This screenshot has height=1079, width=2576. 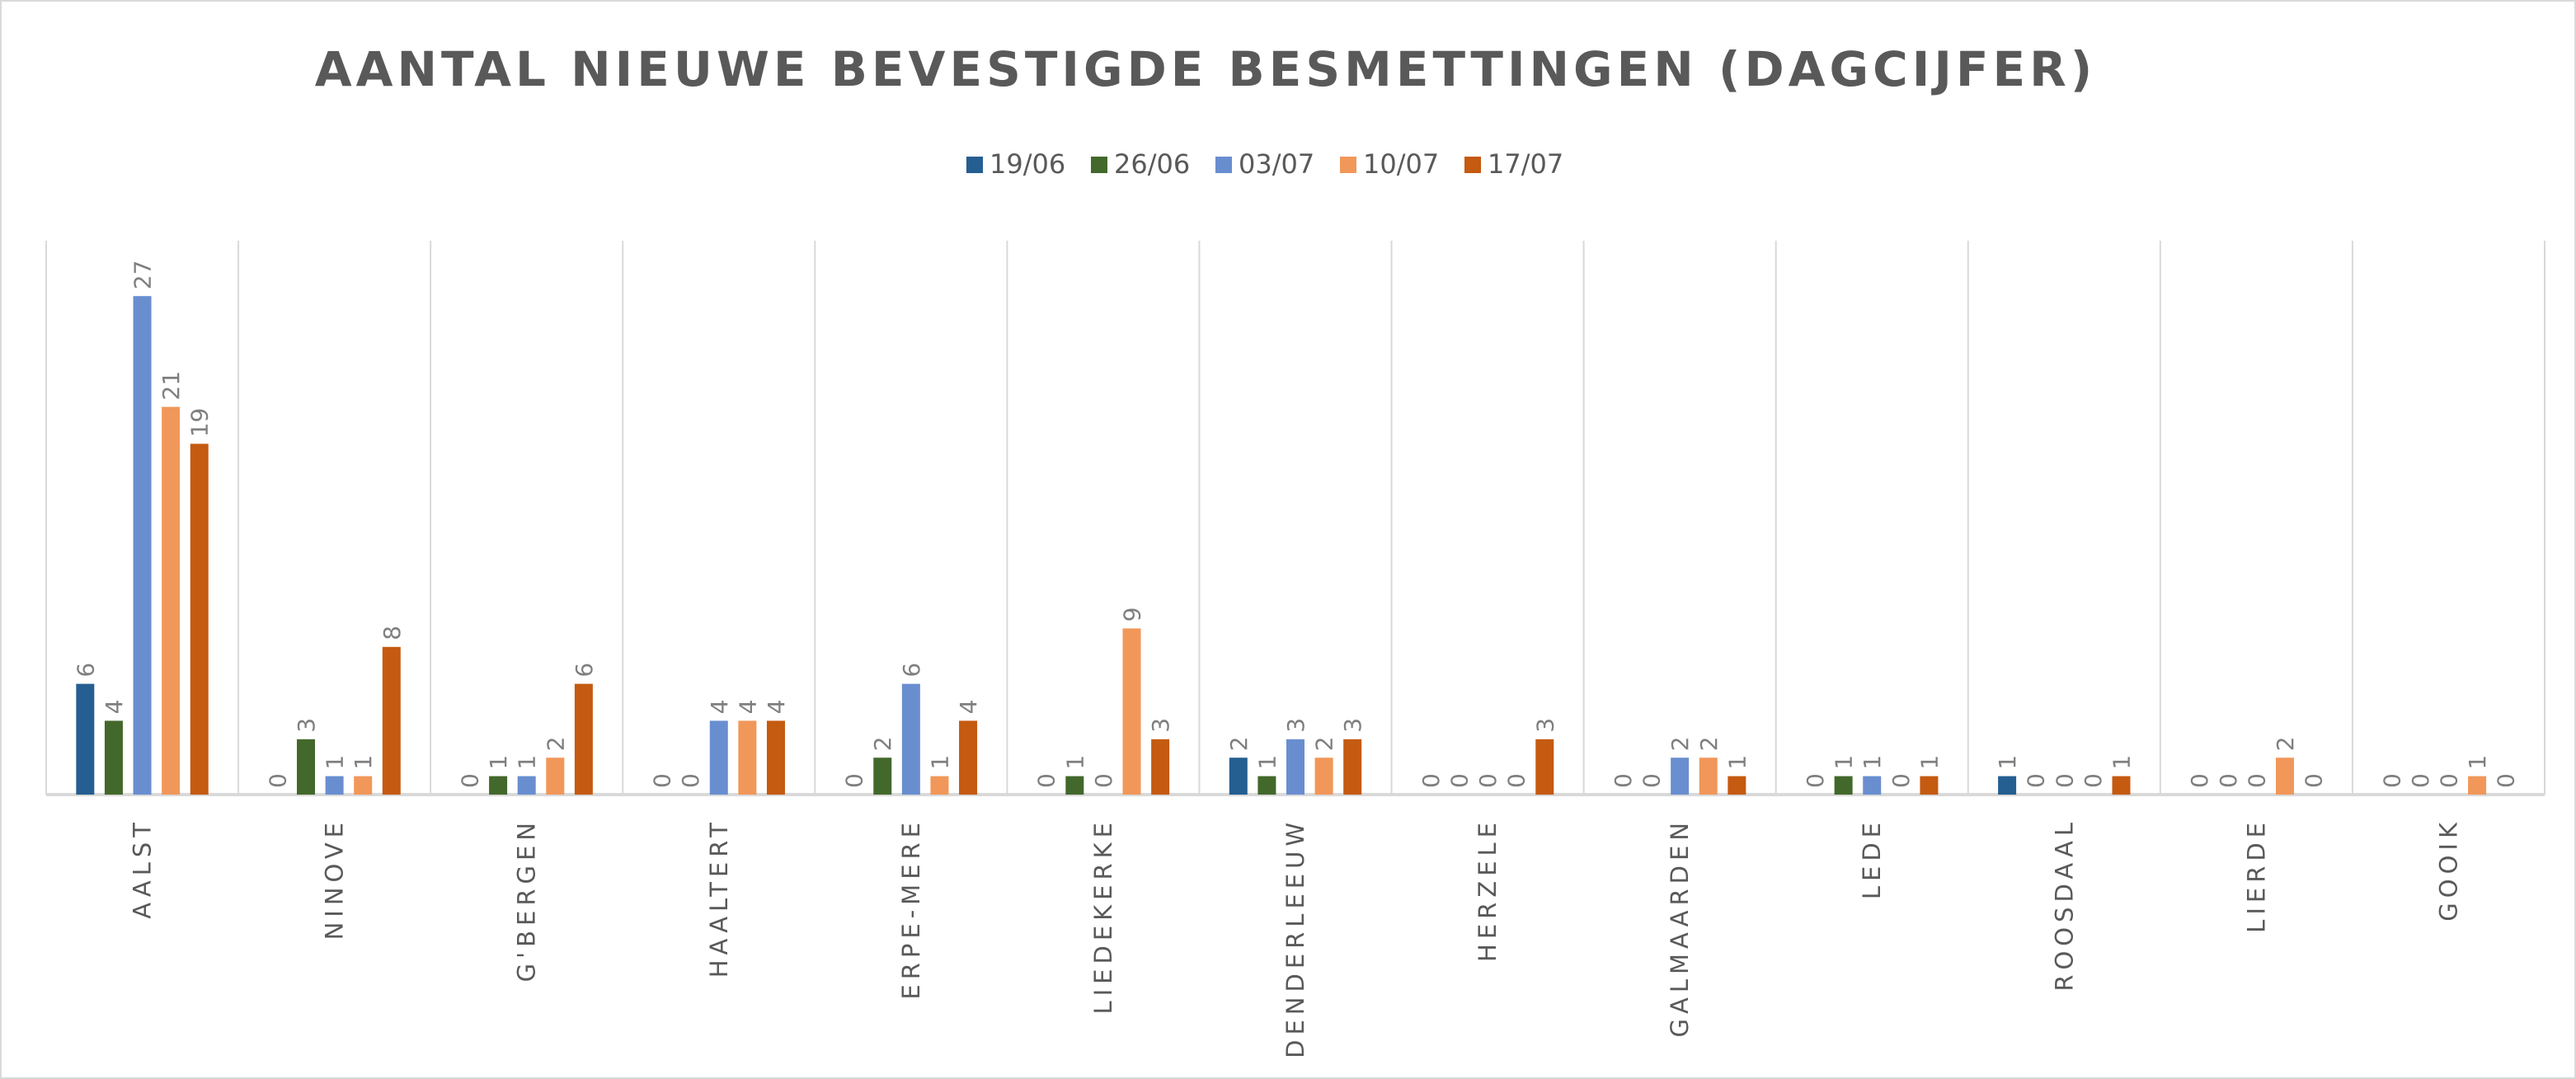 What do you see at coordinates (171, 386) in the screenshot?
I see `data-label: 21` at bounding box center [171, 386].